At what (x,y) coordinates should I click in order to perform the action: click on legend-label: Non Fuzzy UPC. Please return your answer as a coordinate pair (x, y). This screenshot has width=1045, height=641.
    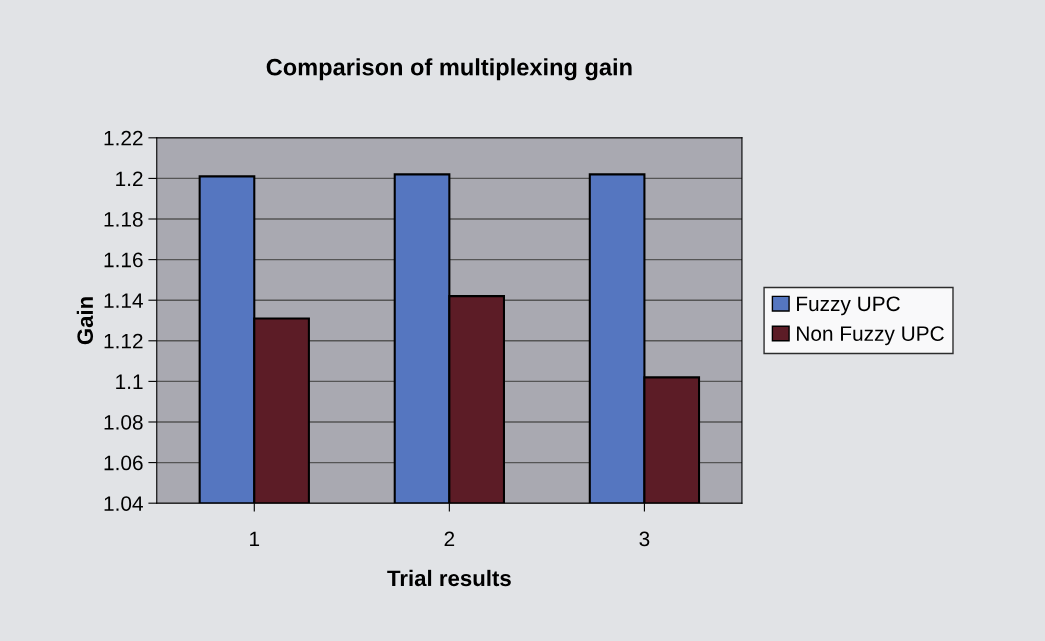
    Looking at the image, I should click on (870, 336).